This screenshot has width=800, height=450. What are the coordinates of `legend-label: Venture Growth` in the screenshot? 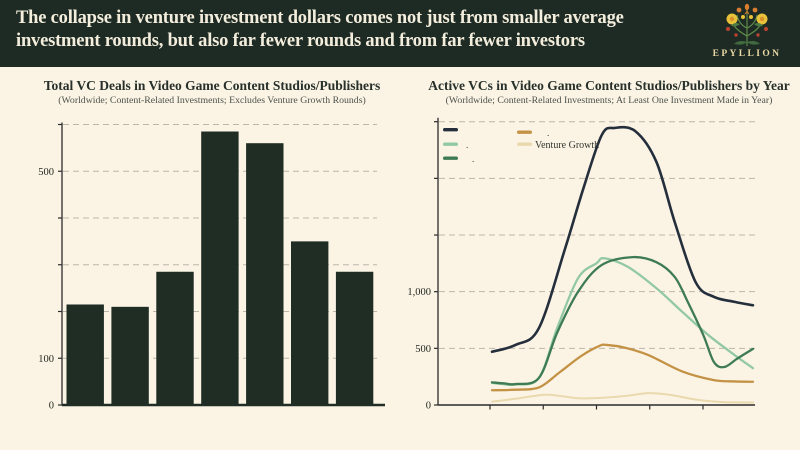 It's located at (567, 145).